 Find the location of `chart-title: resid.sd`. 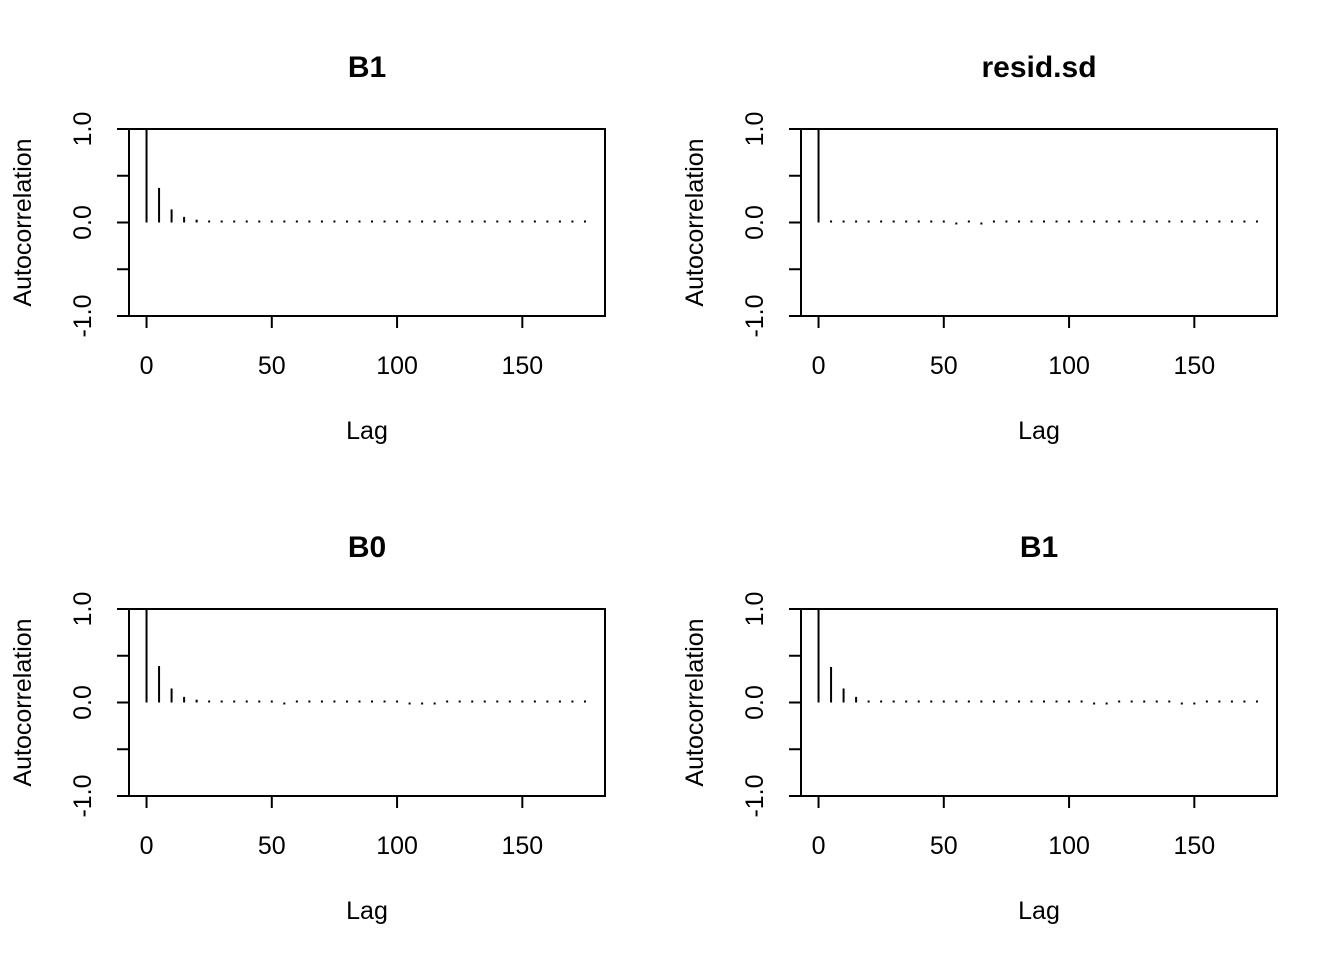

chart-title: resid.sd is located at coordinates (1038, 67).